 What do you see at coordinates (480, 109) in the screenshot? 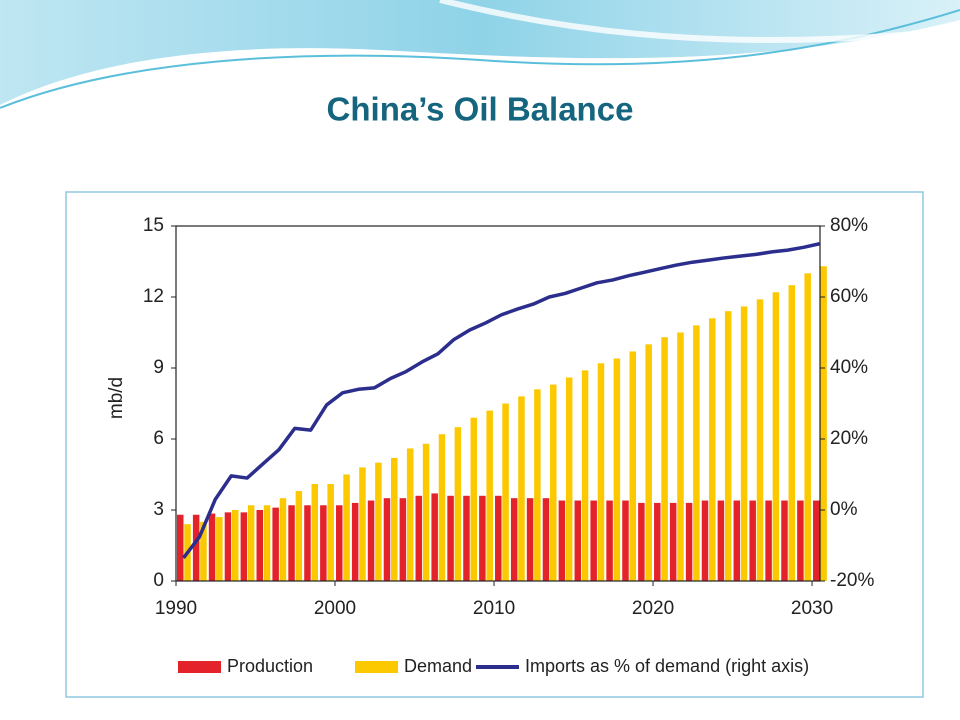
I see `chart-title: China’s Oil Balance` at bounding box center [480, 109].